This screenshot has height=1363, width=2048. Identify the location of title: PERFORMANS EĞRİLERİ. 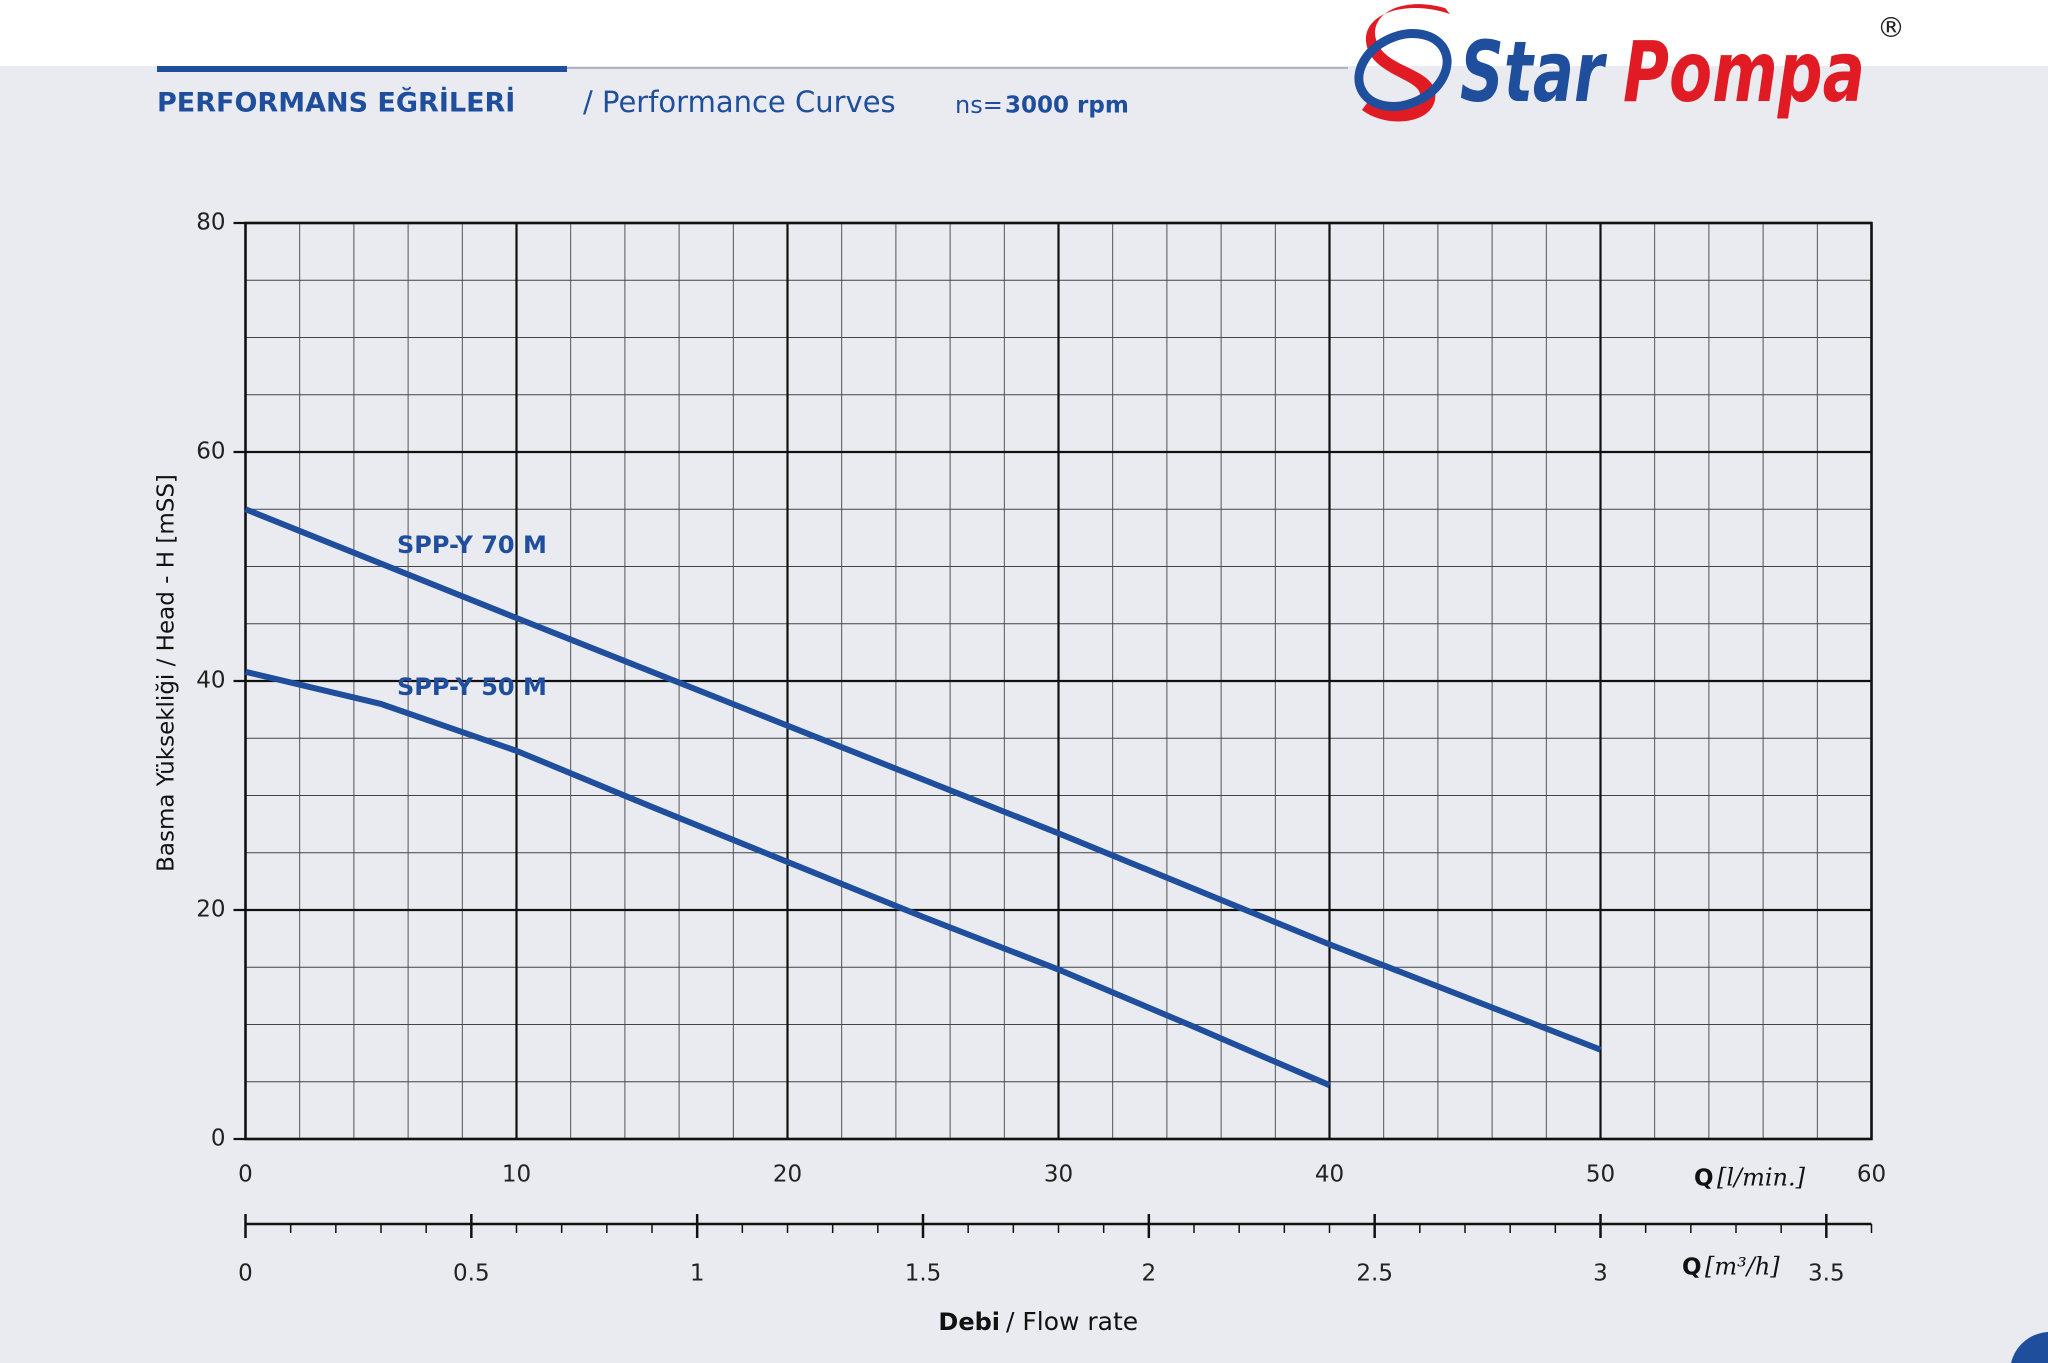
(336, 103).